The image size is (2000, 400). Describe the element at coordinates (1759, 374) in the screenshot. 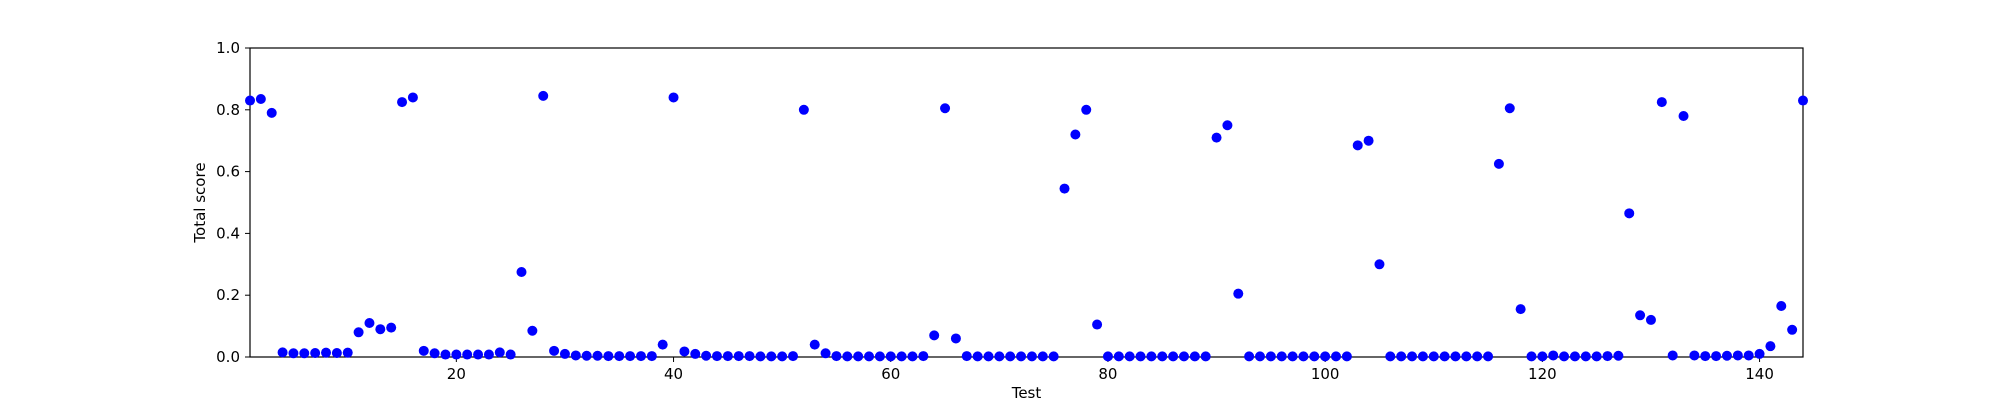

I see `x-tick-label: 140` at that location.